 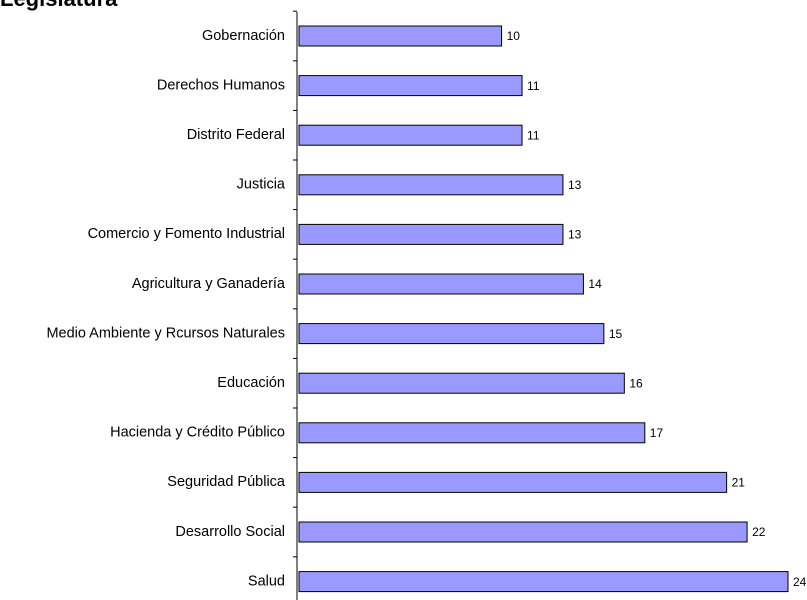 What do you see at coordinates (636, 383) in the screenshot?
I see `value-label: 16` at bounding box center [636, 383].